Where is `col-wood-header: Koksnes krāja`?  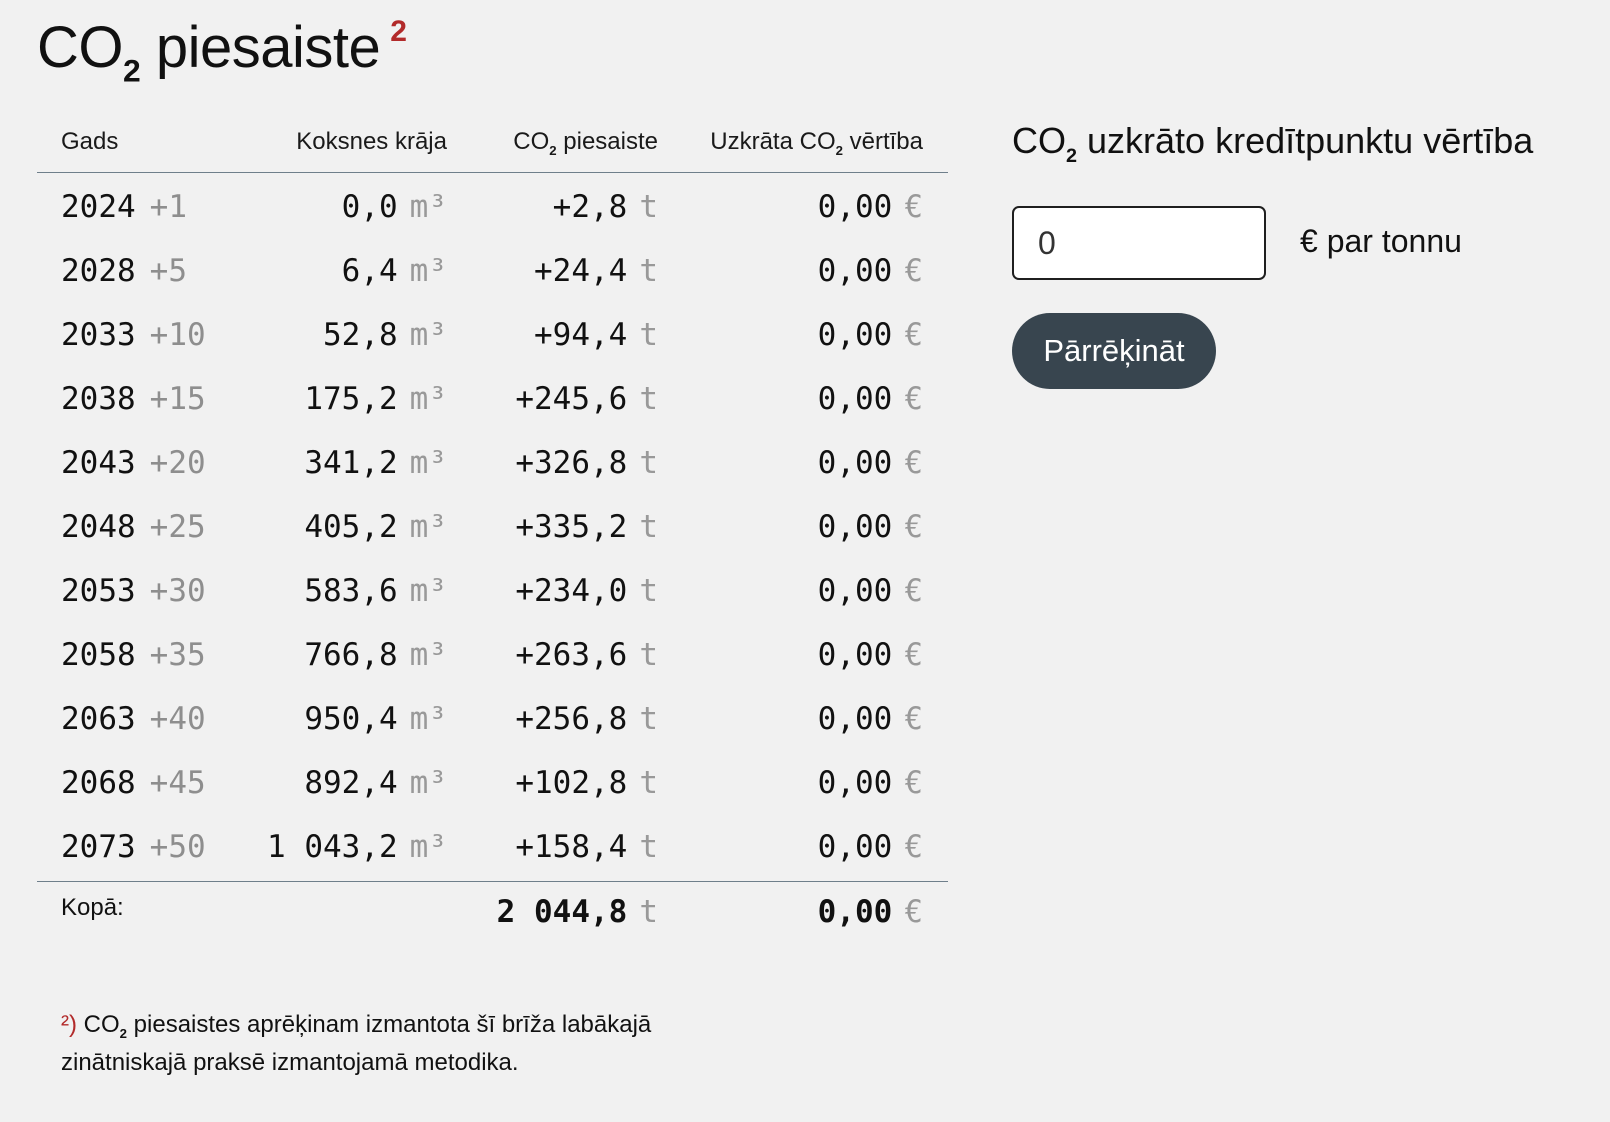
col-wood-header: Koksnes krāja is located at coordinates (371, 141).